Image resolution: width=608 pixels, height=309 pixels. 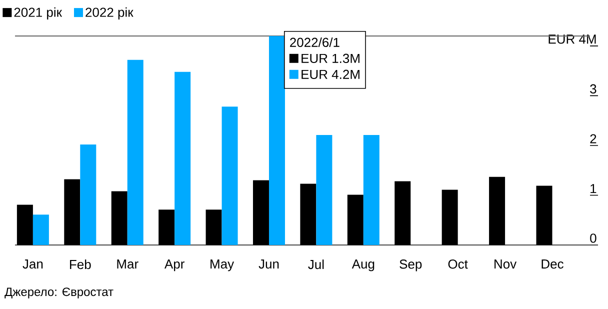 I want to click on y-tick-label: 3, so click(x=593, y=89).